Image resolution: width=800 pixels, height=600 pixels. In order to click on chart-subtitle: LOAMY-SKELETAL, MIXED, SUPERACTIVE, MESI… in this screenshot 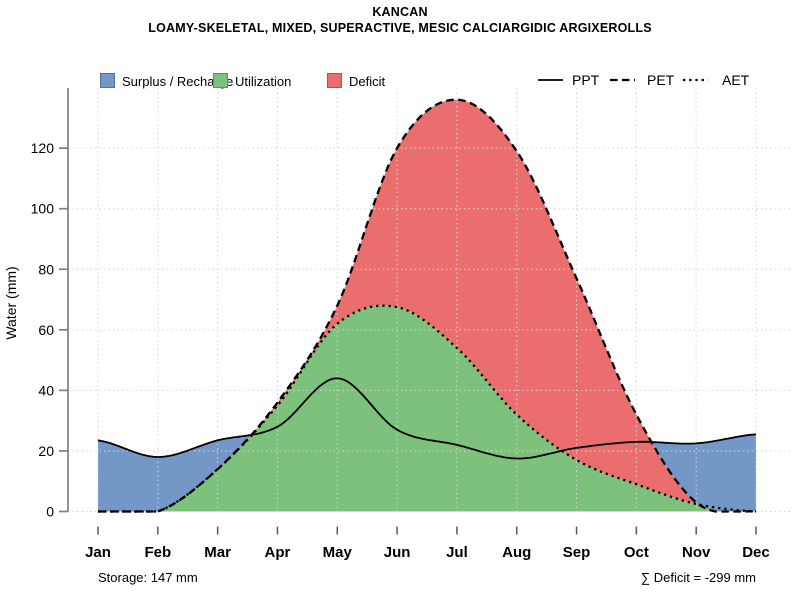, I will do `click(400, 28)`.